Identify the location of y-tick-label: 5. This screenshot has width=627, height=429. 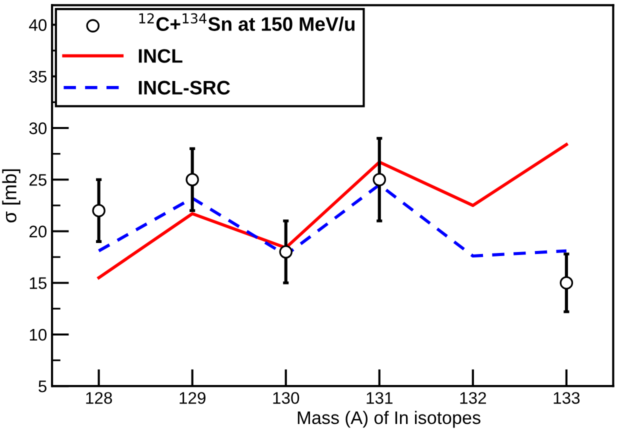
(42, 386).